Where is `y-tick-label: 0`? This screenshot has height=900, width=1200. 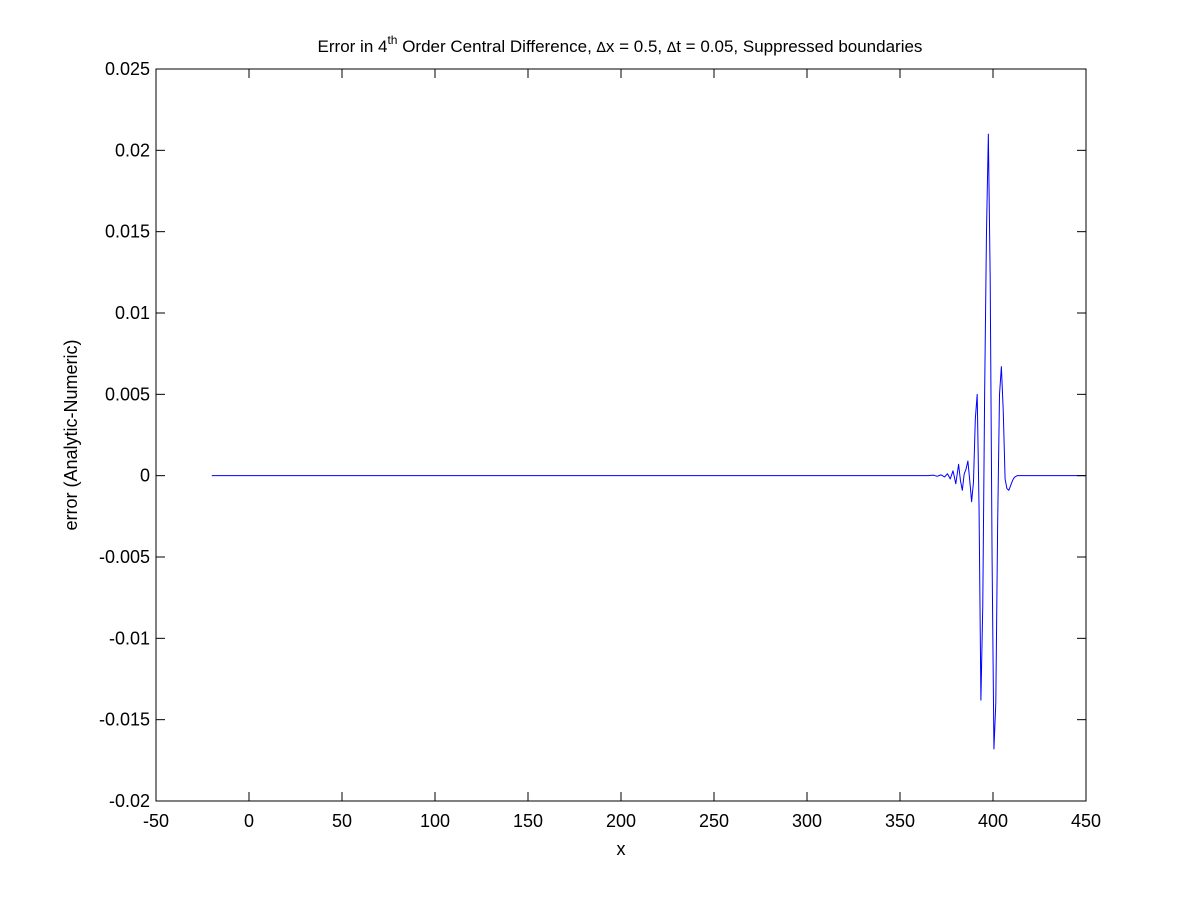 y-tick-label: 0 is located at coordinates (145, 476).